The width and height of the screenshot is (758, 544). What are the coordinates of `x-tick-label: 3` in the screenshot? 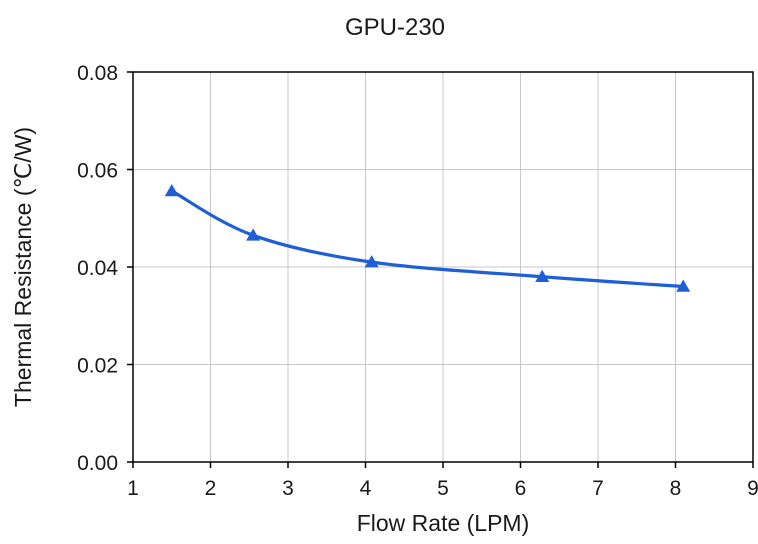 It's located at (288, 488).